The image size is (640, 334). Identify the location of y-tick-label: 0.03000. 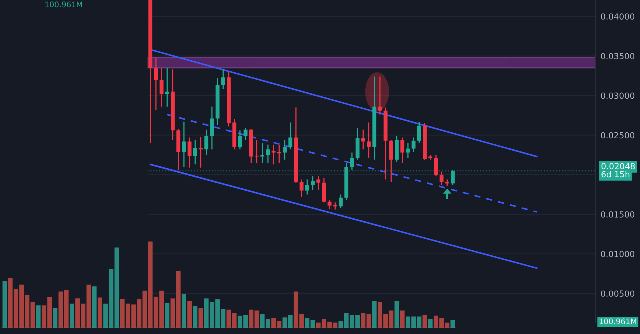
(618, 96).